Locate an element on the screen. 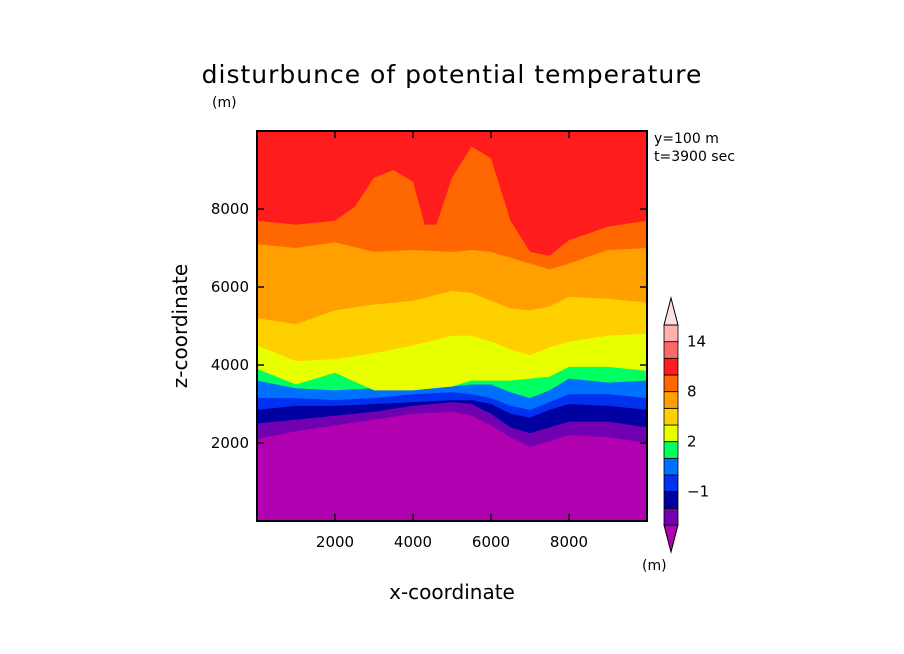 The width and height of the screenshot is (904, 654). annotation-y: y=100 m is located at coordinates (686, 139).